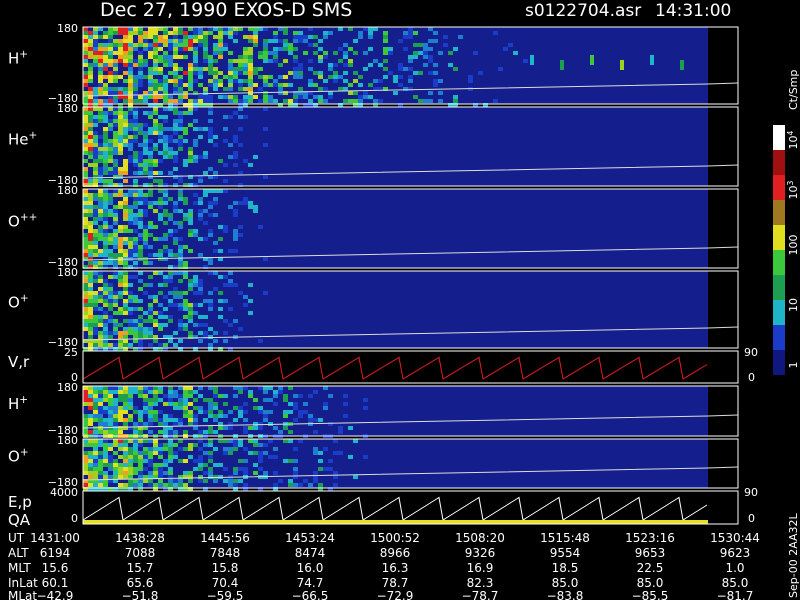  What do you see at coordinates (55, 553) in the screenshot?
I see `row-value: 6194` at bounding box center [55, 553].